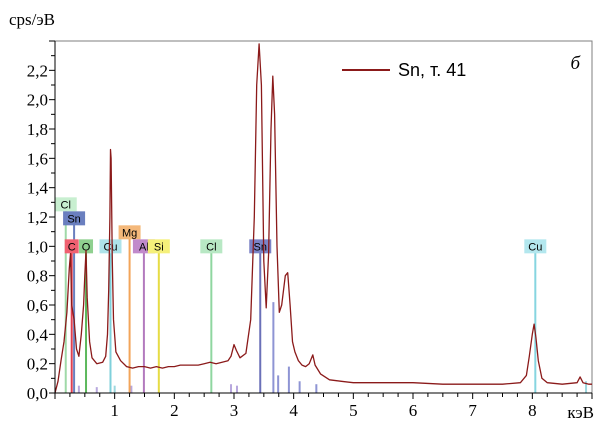 The width and height of the screenshot is (598, 432). I want to click on x-tick-label: 8, so click(532, 410).